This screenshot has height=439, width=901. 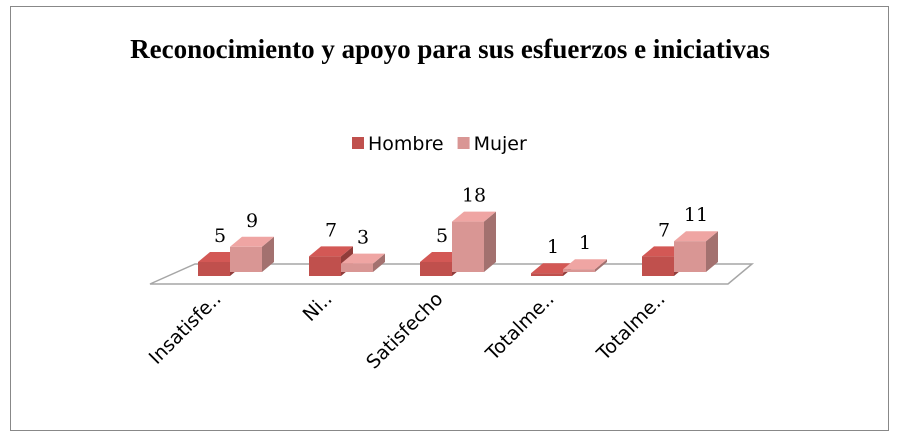 I want to click on value-label: 9, so click(x=252, y=221).